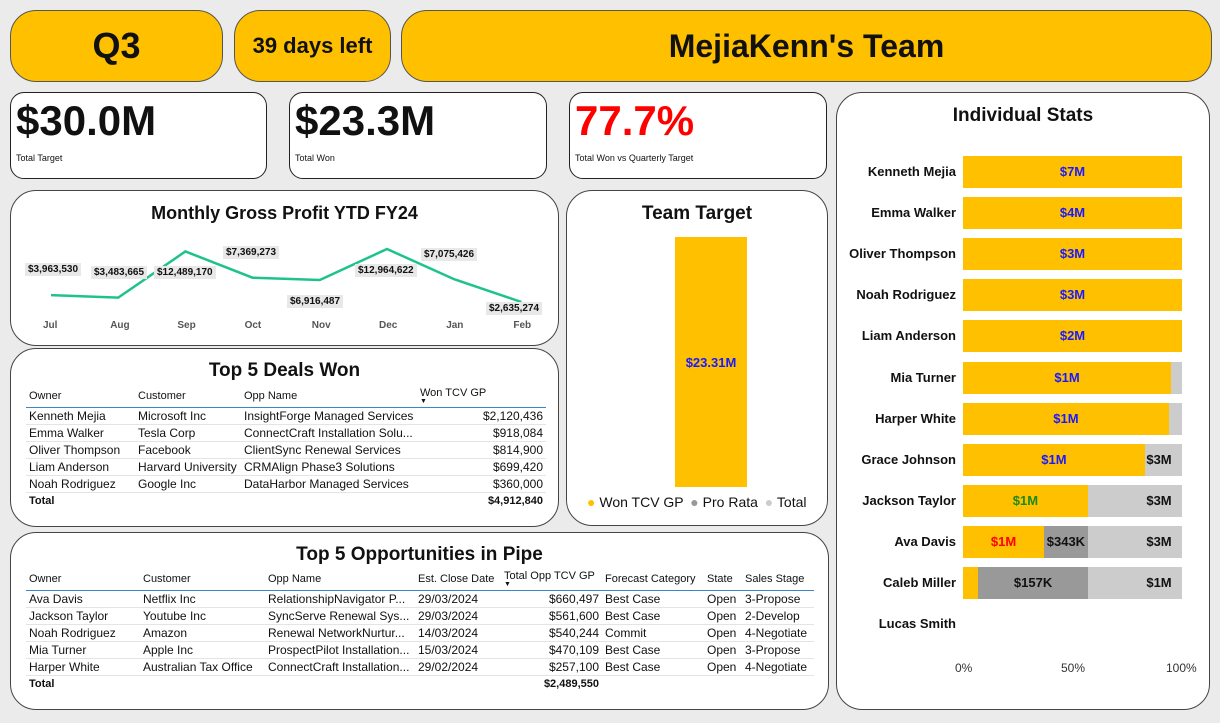  I want to click on pipe-title: Top 5 Opportunities in Pipe, so click(419, 554).